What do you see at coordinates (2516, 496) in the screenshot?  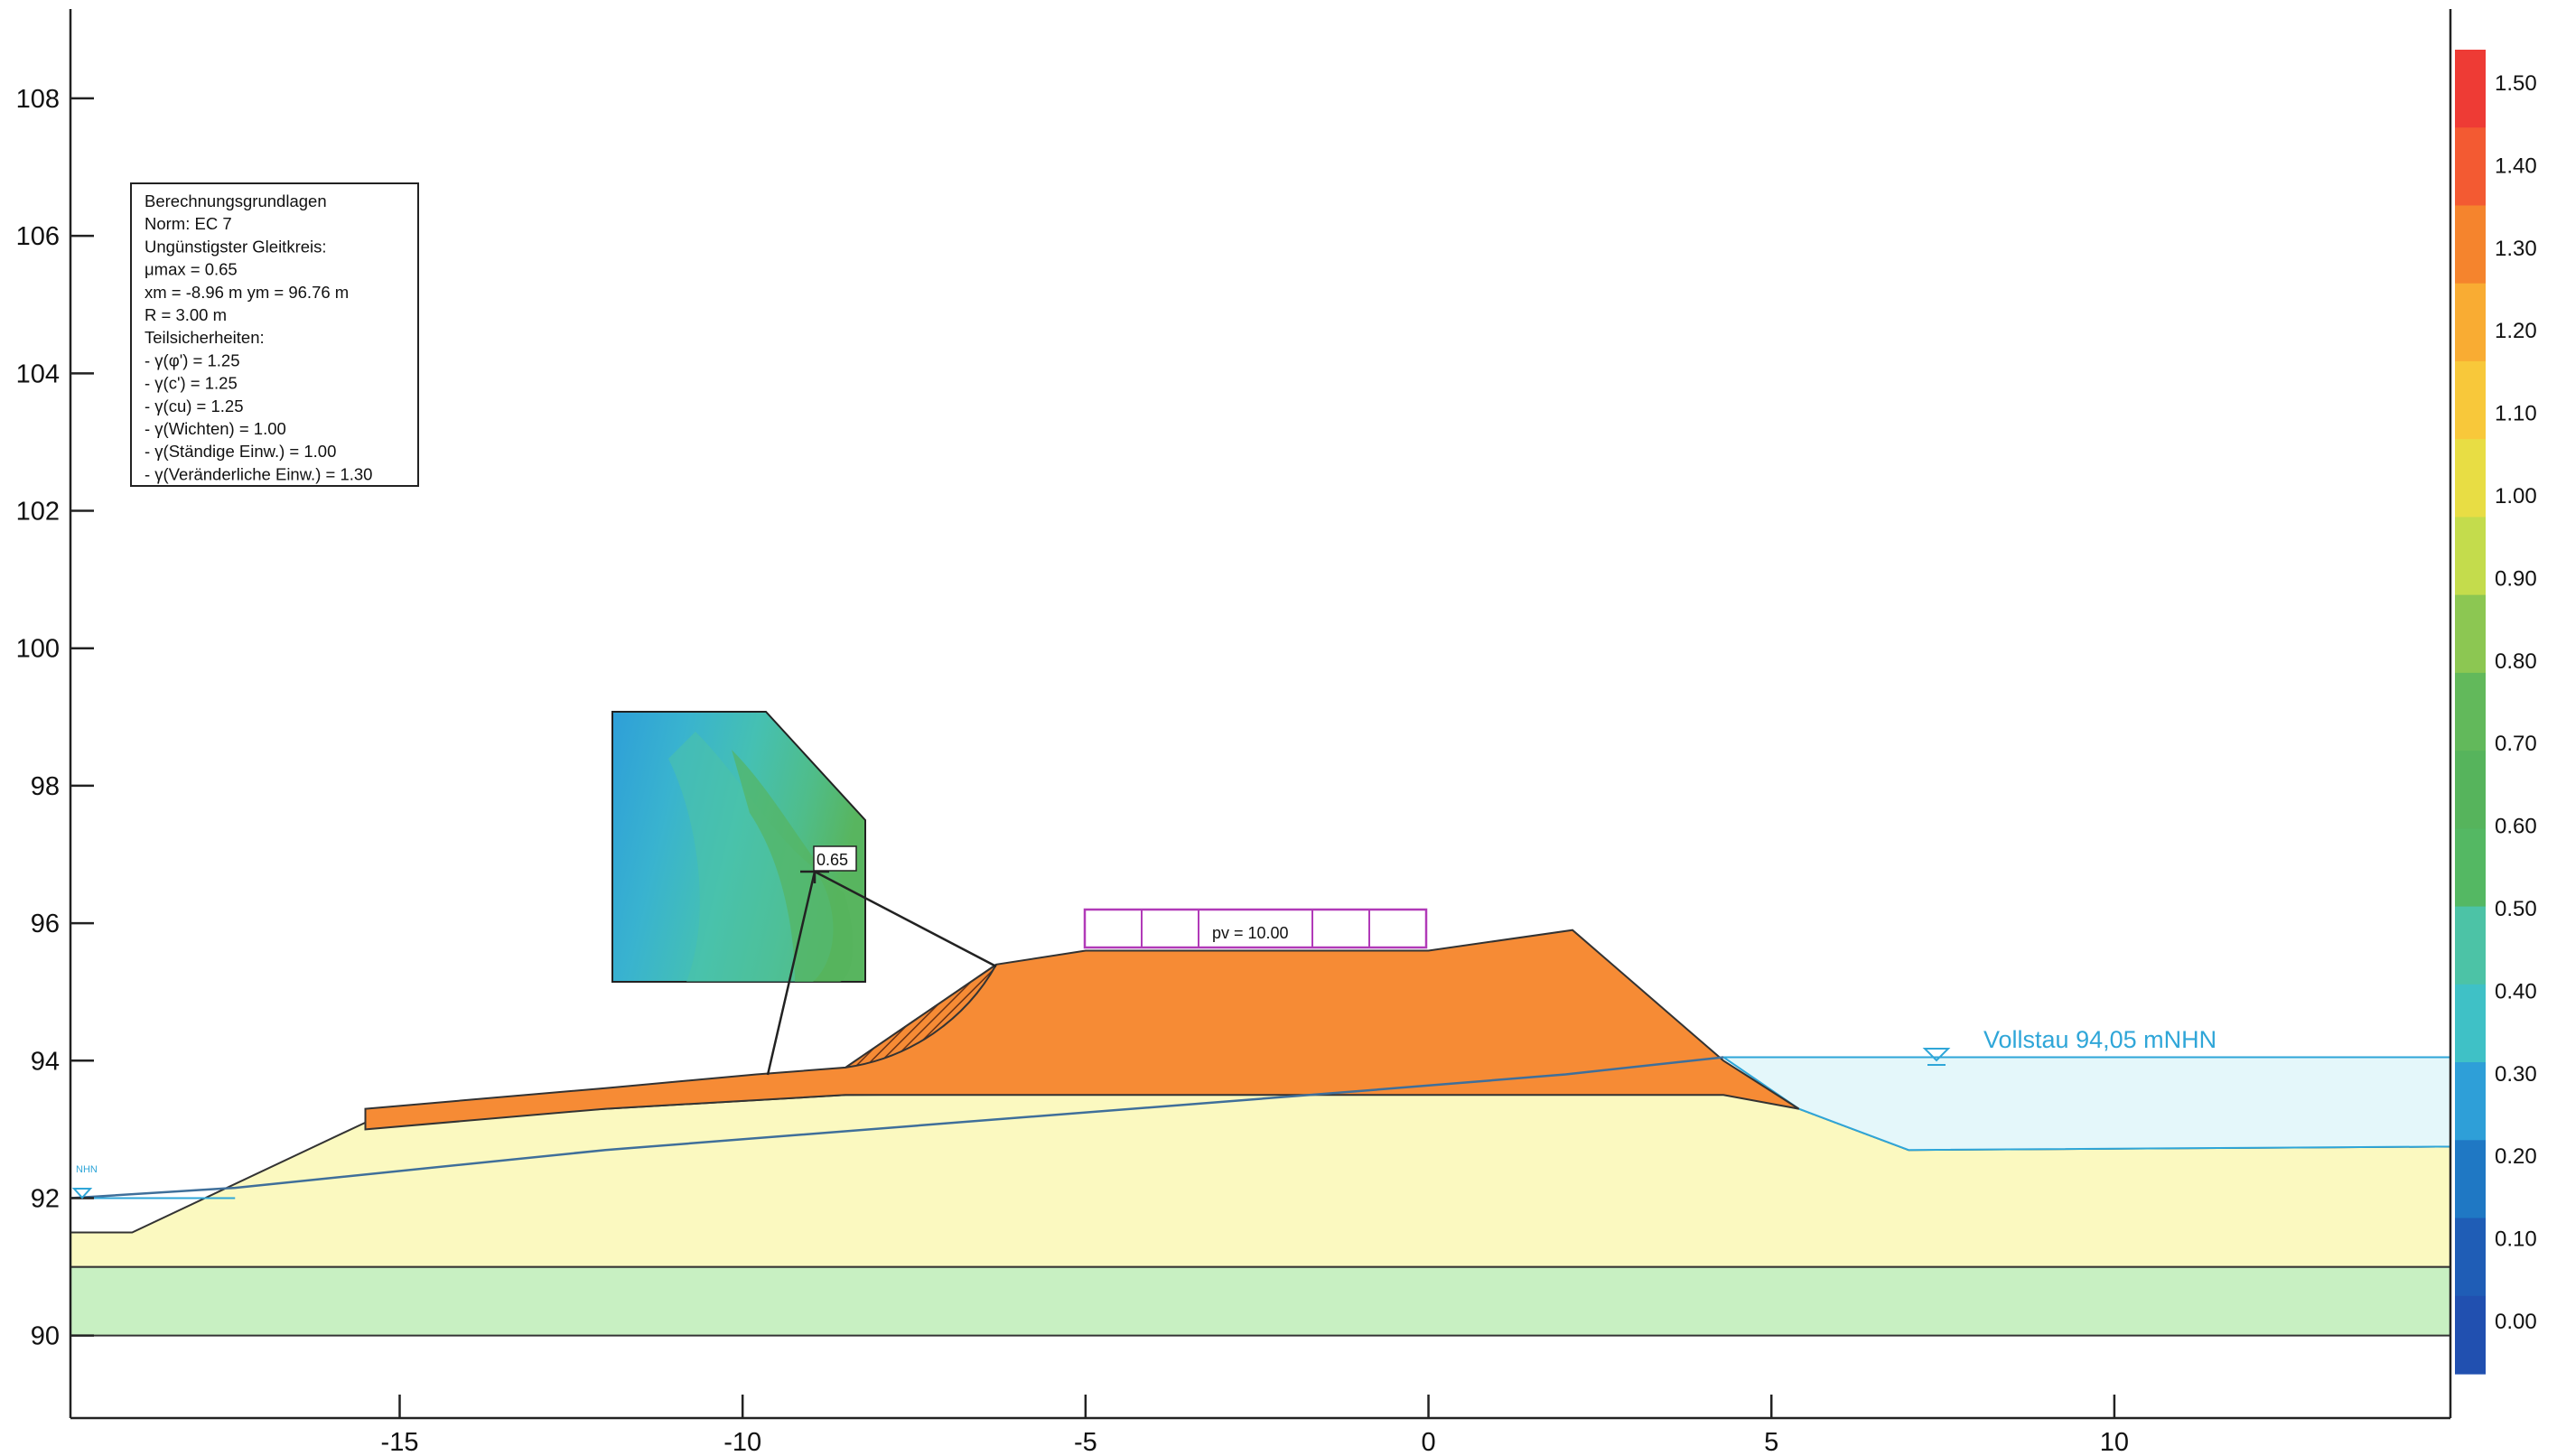 I see `color-scale-label: 1.00` at bounding box center [2516, 496].